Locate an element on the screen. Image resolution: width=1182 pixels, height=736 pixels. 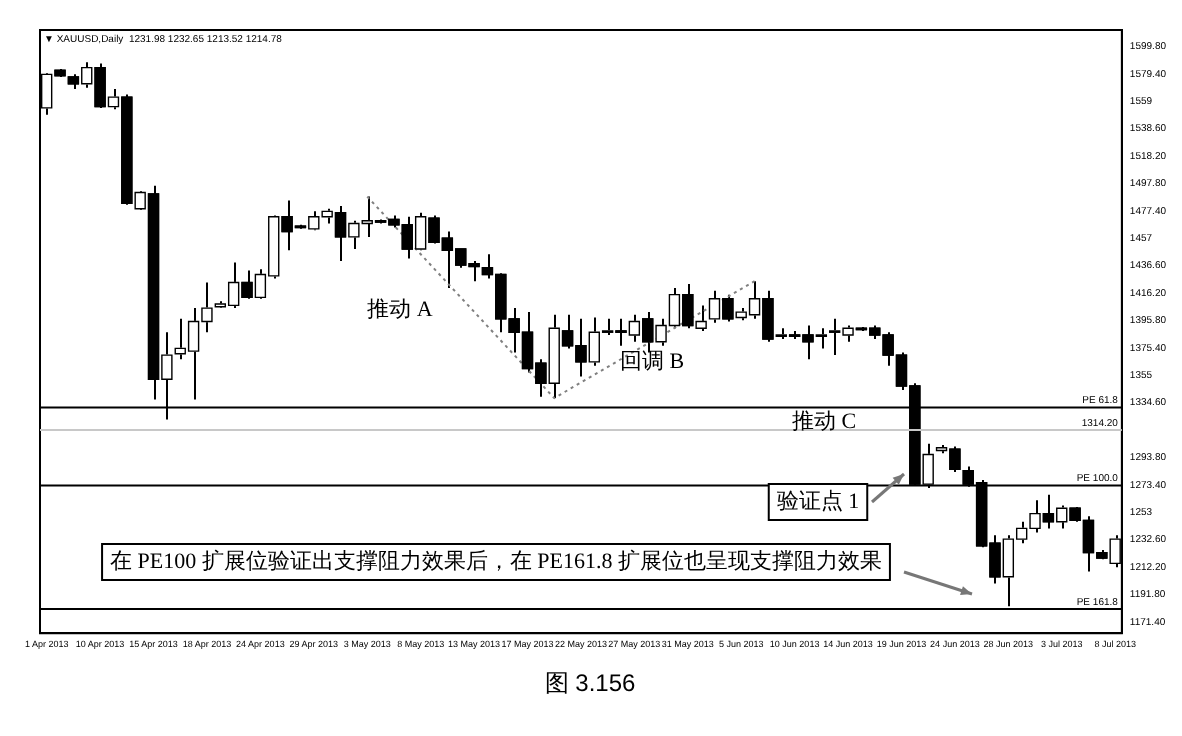
annotation: 推动 A is located at coordinates (400, 309).